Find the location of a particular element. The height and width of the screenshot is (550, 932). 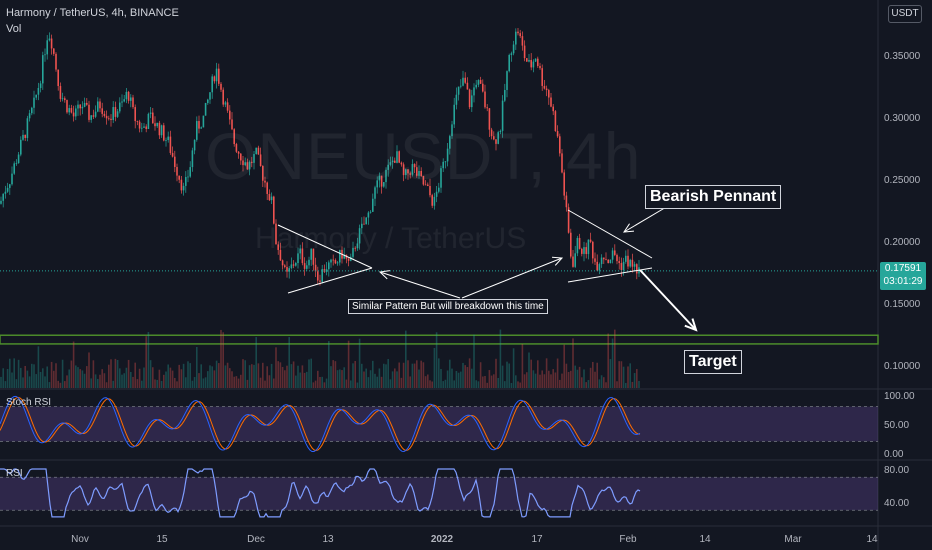

stoch-rsi-label: Stoch RSI is located at coordinates (29, 402).